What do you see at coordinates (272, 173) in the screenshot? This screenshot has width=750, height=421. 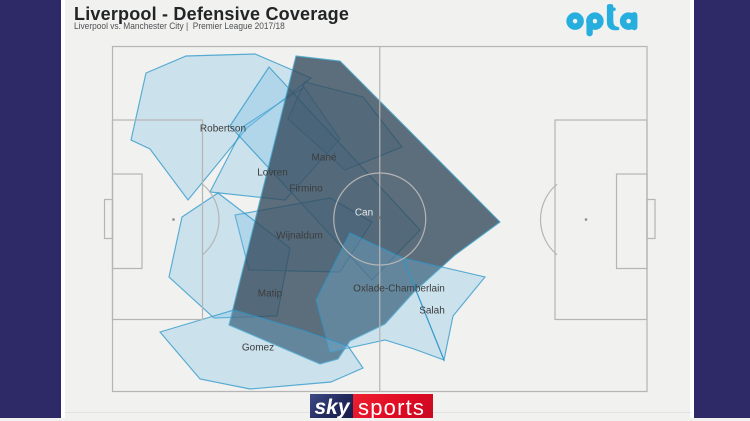 I see `svg-text: Lovren` at bounding box center [272, 173].